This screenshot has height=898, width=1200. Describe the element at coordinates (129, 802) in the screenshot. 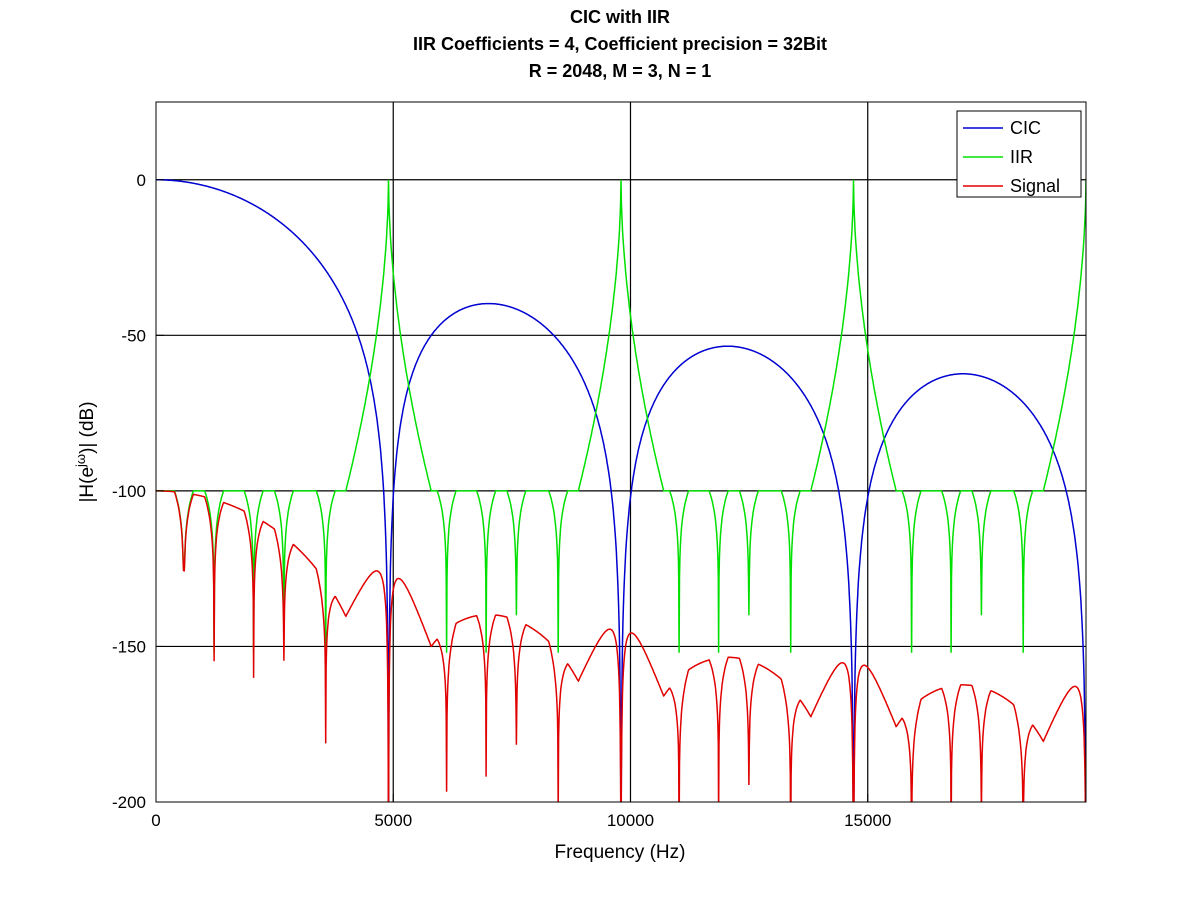

I see `y-tick-label: -200` at that location.